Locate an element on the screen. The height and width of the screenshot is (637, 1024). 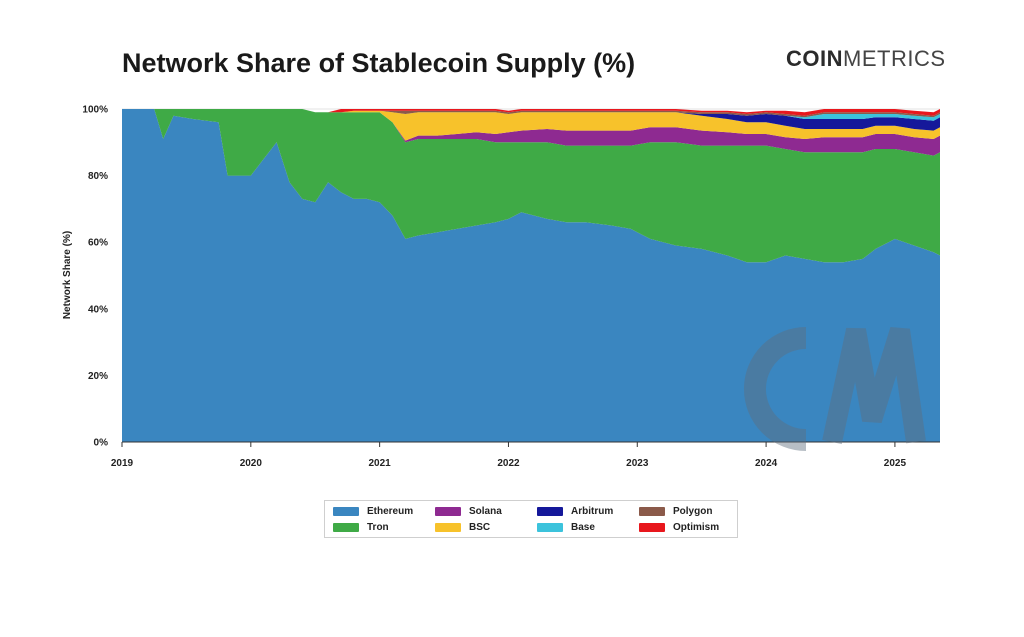
y-tick-label: 40% is located at coordinates (98, 309).